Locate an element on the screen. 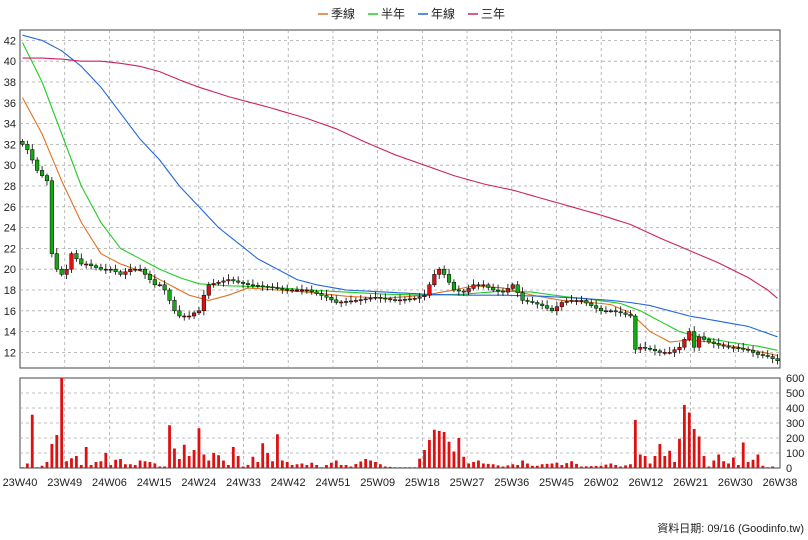 Image resolution: width=808 pixels, height=540 pixels. volume-tick-label: 400 is located at coordinates (795, 409).